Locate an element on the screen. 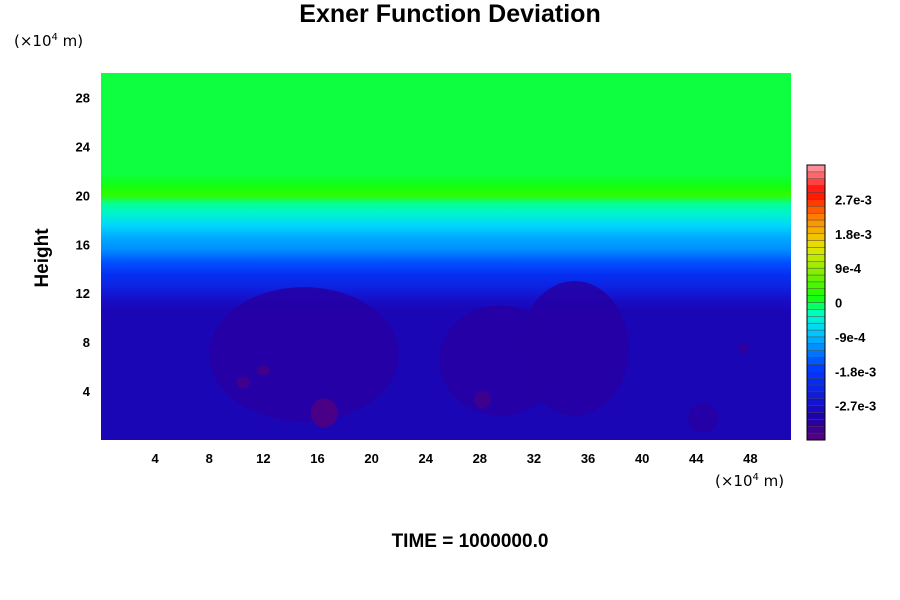 This screenshot has width=900, height=600. y-tick-label: 16 is located at coordinates (83, 244).